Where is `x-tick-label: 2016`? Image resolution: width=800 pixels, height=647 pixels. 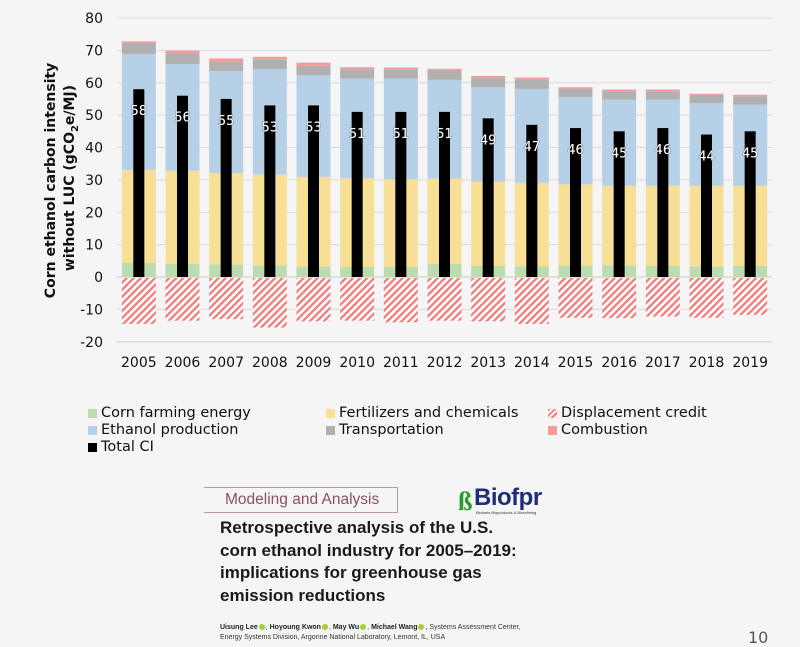
x-tick-label: 2016 is located at coordinates (619, 363).